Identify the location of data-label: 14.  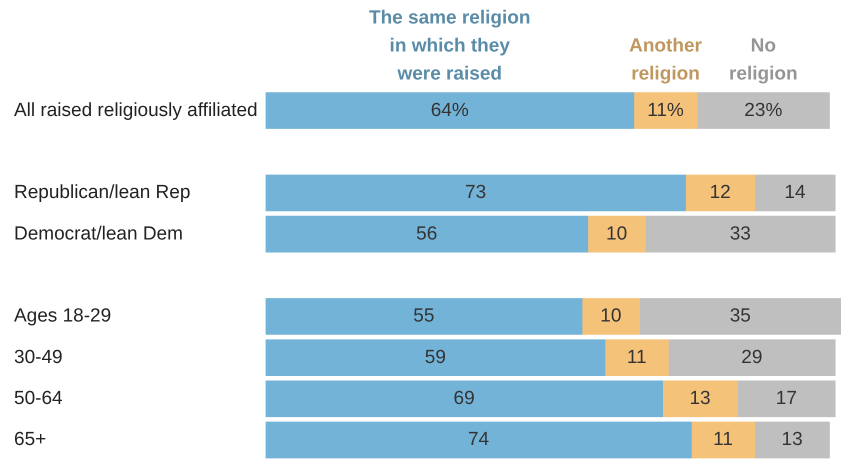
(795, 193).